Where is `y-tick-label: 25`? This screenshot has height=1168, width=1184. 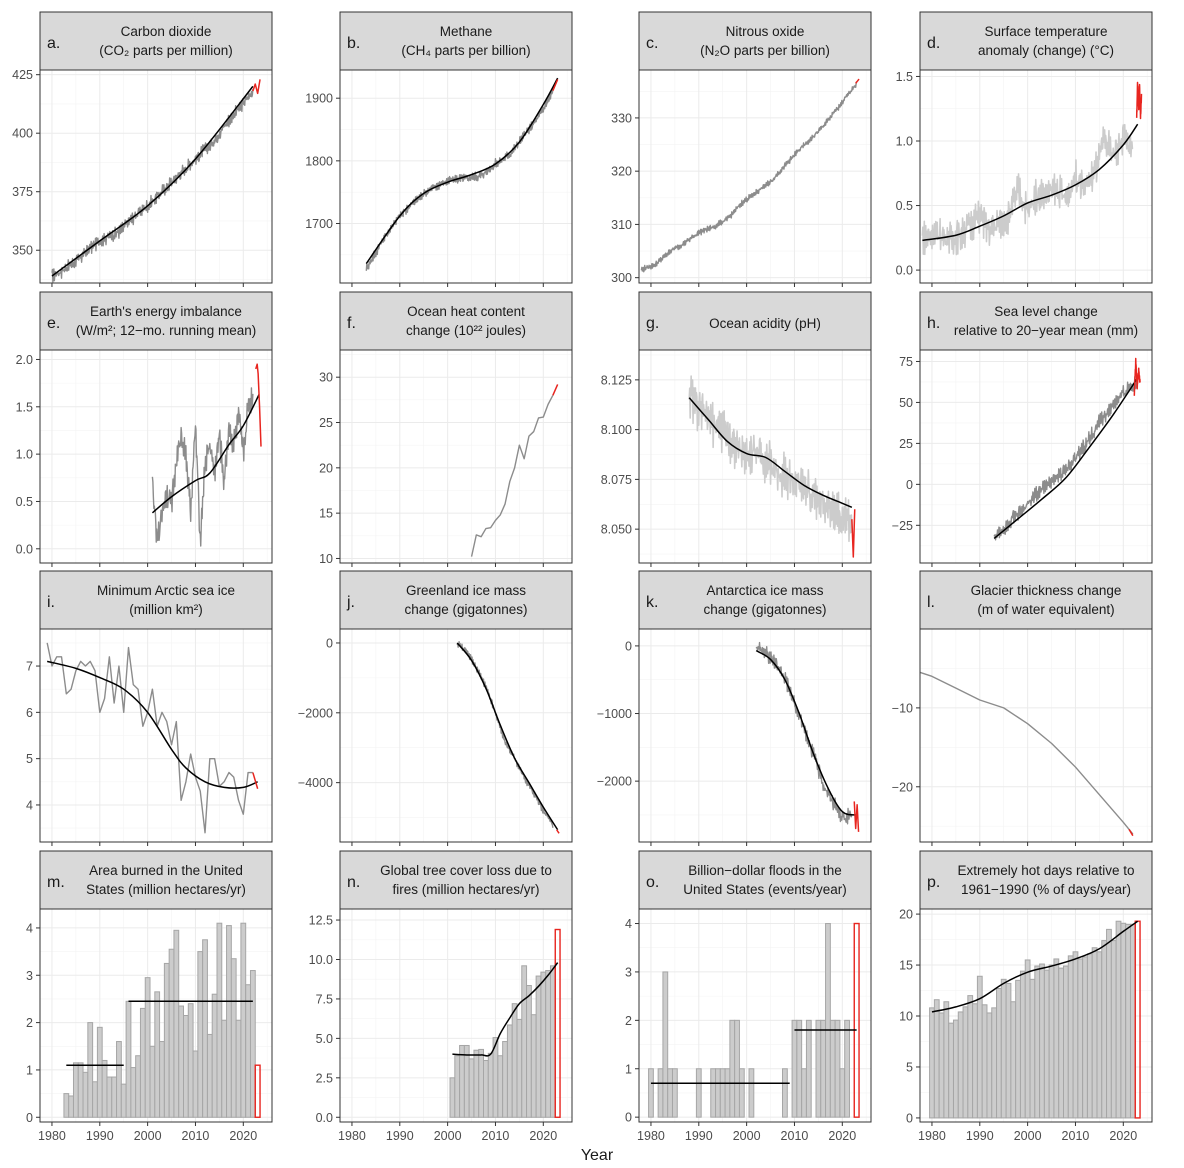
y-tick-label: 25 is located at coordinates (326, 423).